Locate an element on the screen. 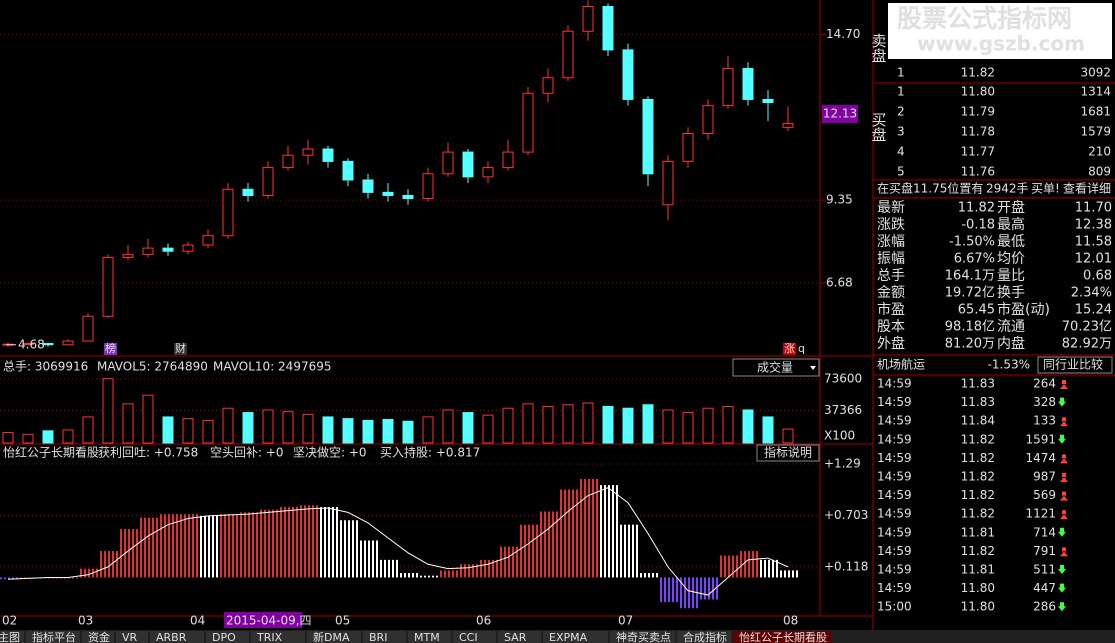 Image resolution: width=1115 pixels, height=643 pixels. trade-volume: 447 is located at coordinates (1044, 588).